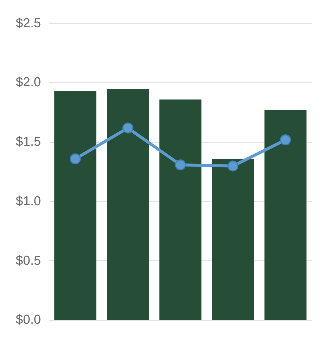  Describe the element at coordinates (29, 200) in the screenshot. I see `y-tick-label: $1.0` at that location.